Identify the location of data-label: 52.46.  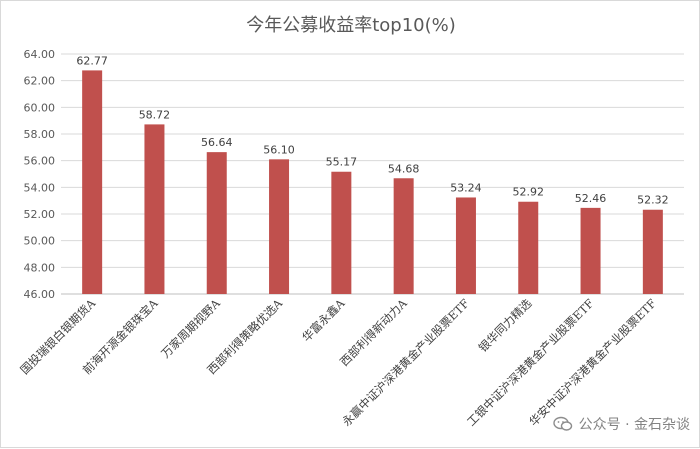
(591, 198).